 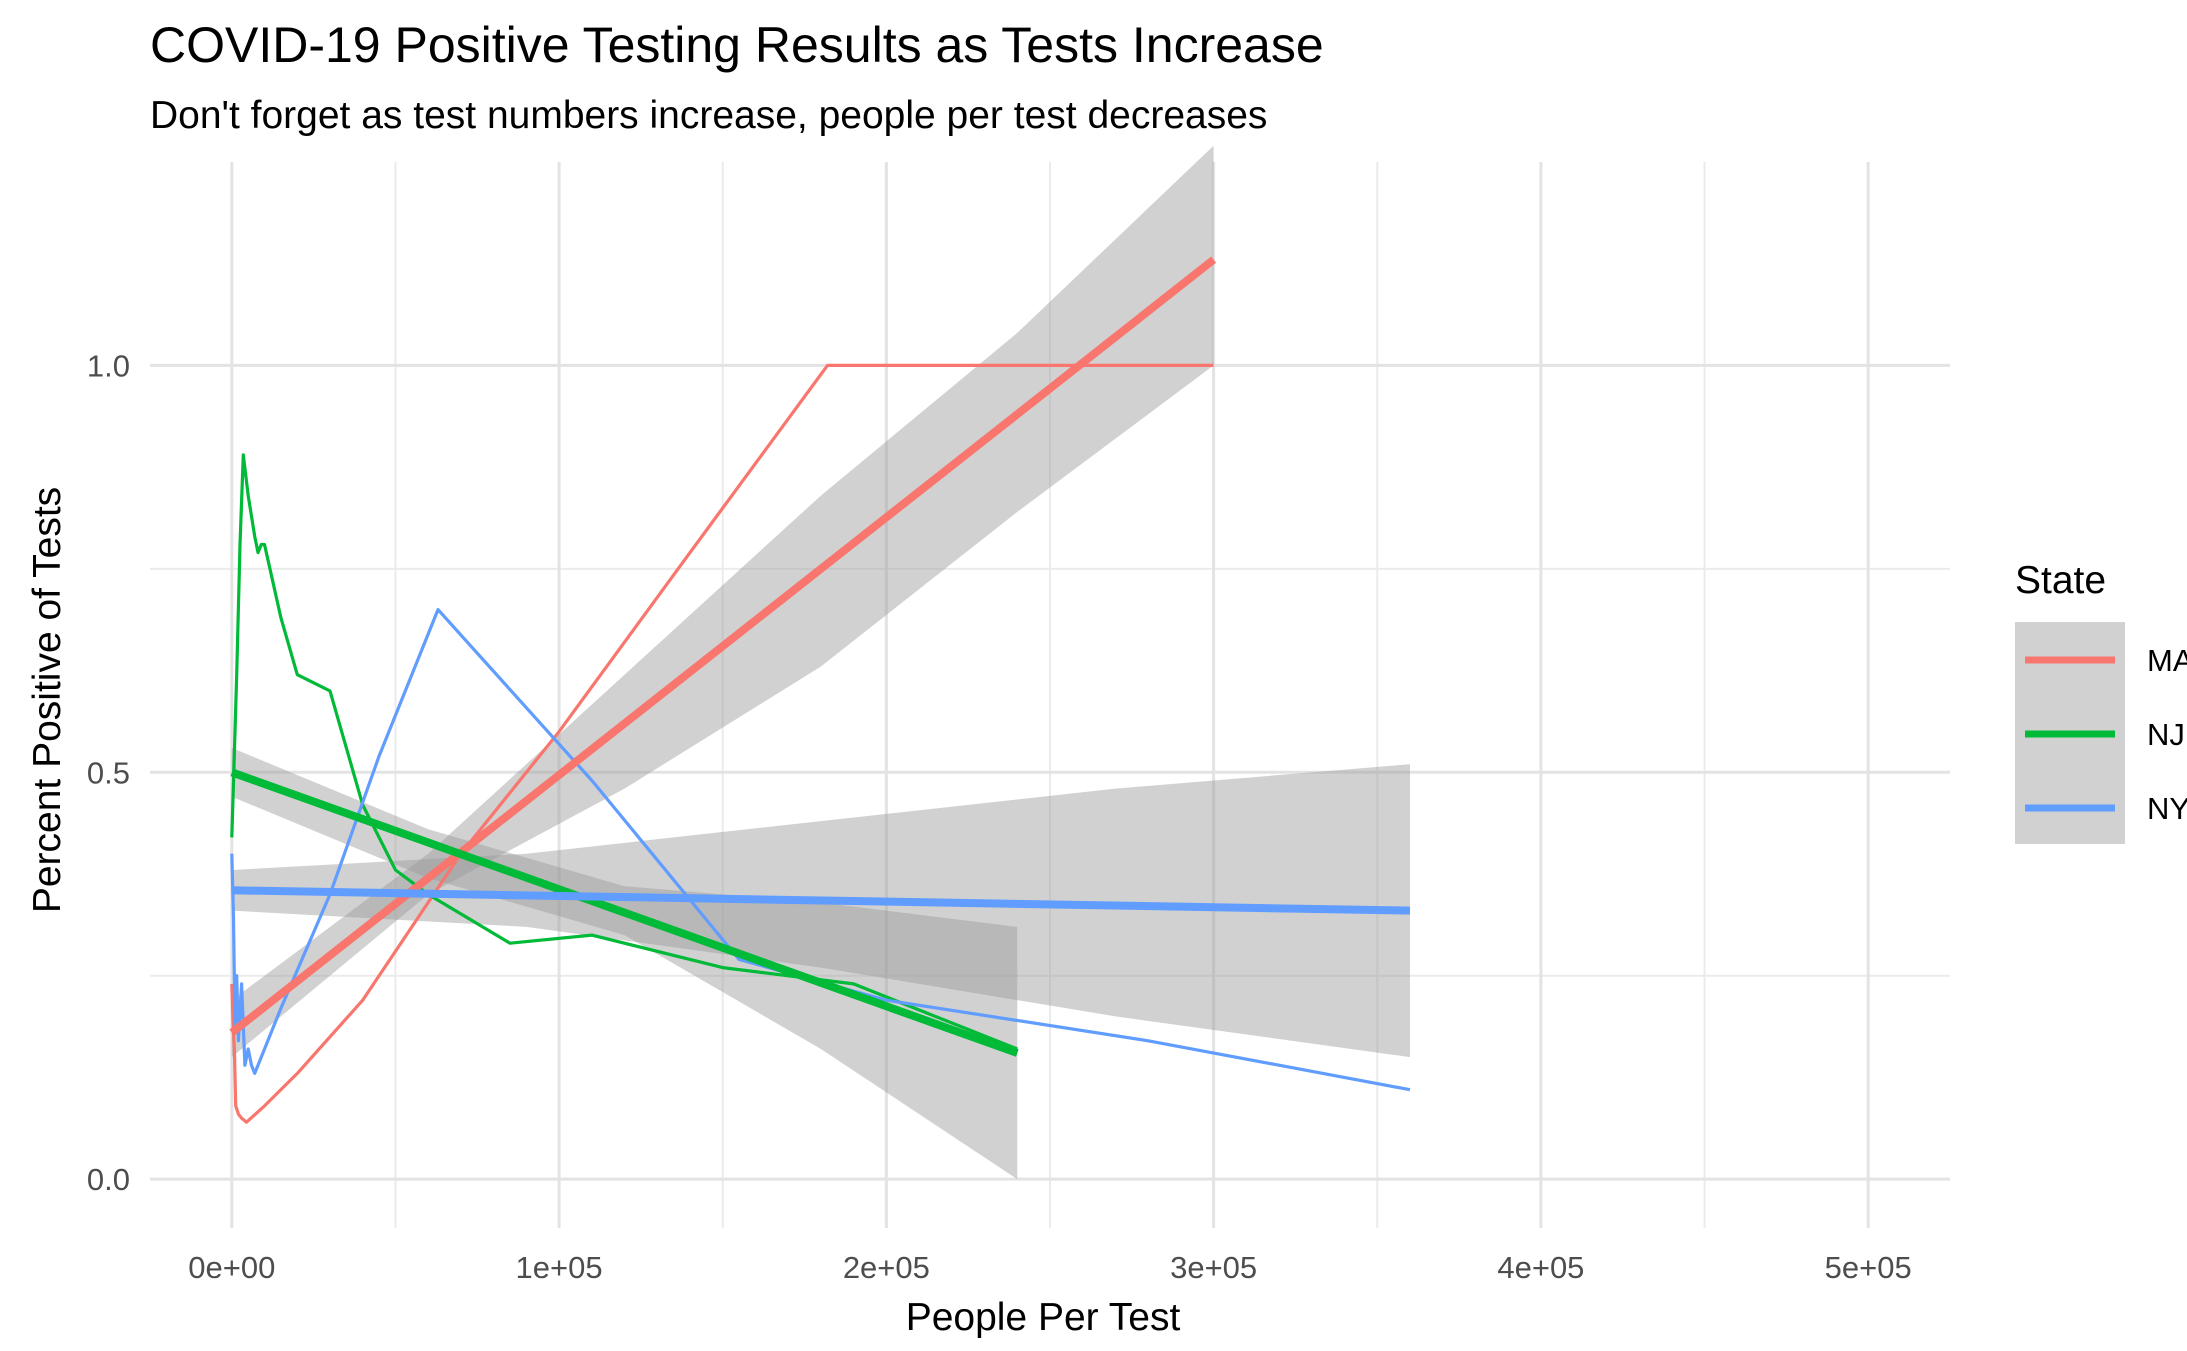 What do you see at coordinates (886, 1267) in the screenshot?
I see `x-tick-label: 2e+05` at bounding box center [886, 1267].